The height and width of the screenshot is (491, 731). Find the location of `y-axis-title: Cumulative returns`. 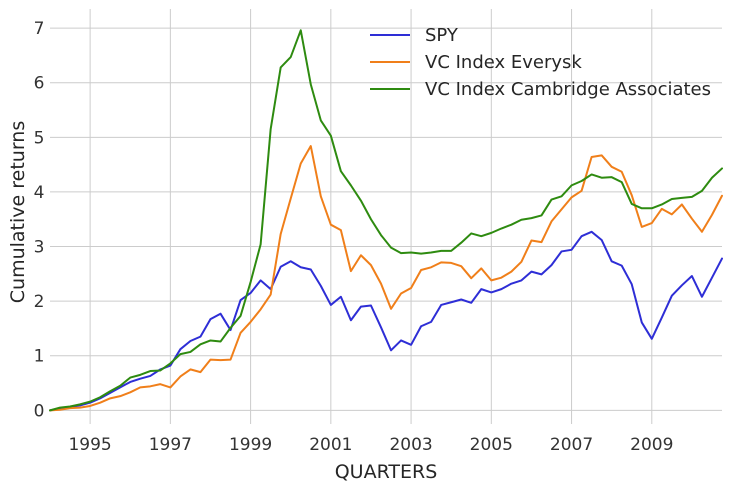

y-axis-title: Cumulative returns is located at coordinates (18, 212).